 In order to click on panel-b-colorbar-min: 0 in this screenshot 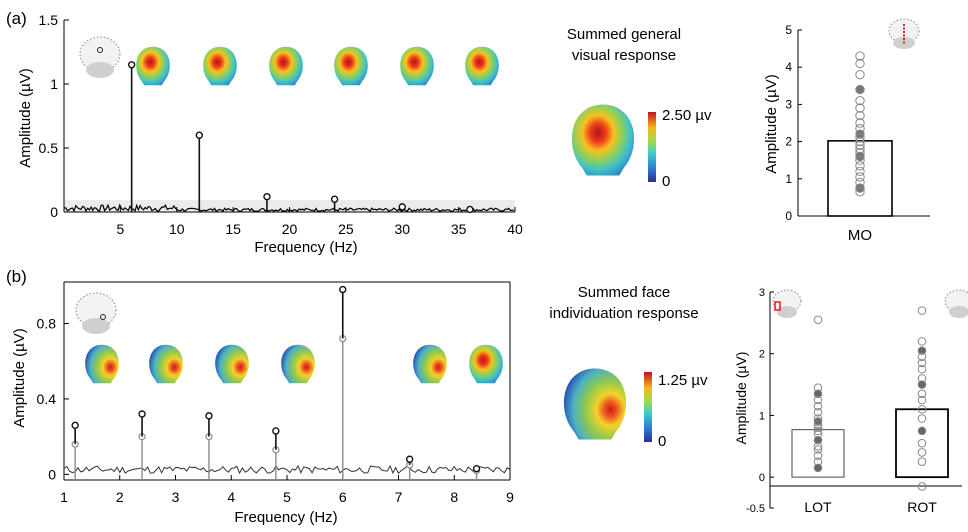, I will do `click(662, 441)`.